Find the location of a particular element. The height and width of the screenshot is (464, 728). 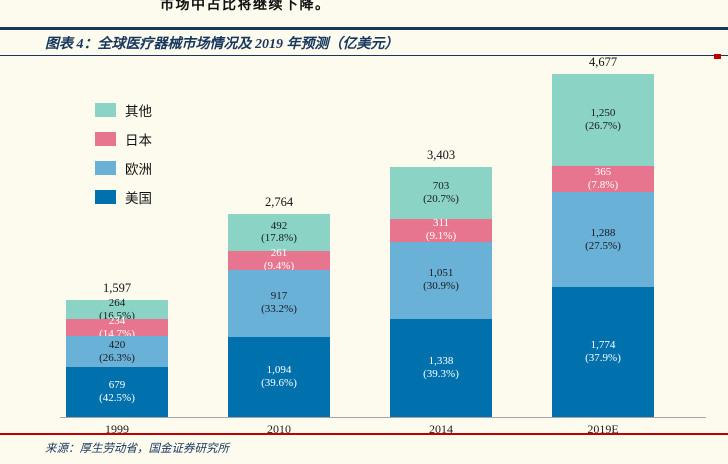

segment-value: 1,288 is located at coordinates (603, 232).